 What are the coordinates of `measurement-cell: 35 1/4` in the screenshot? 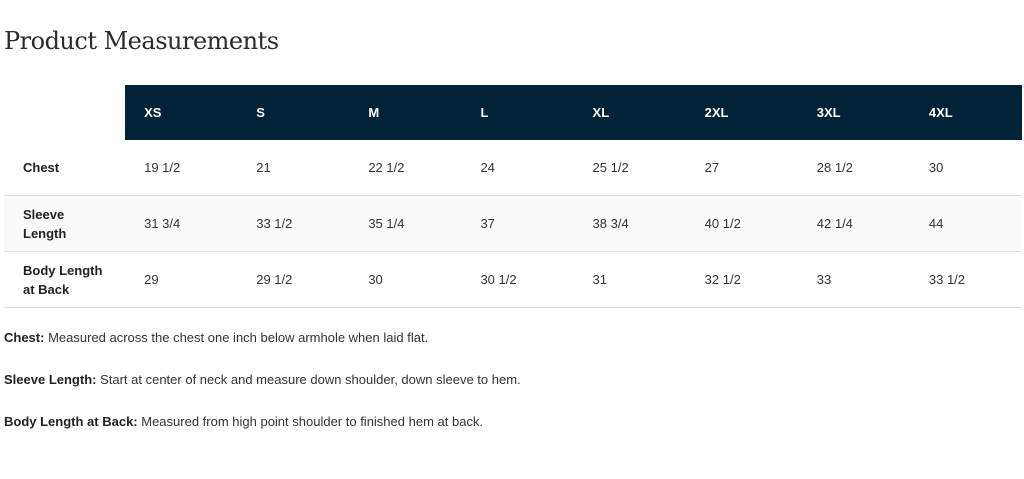 It's located at (405, 223).